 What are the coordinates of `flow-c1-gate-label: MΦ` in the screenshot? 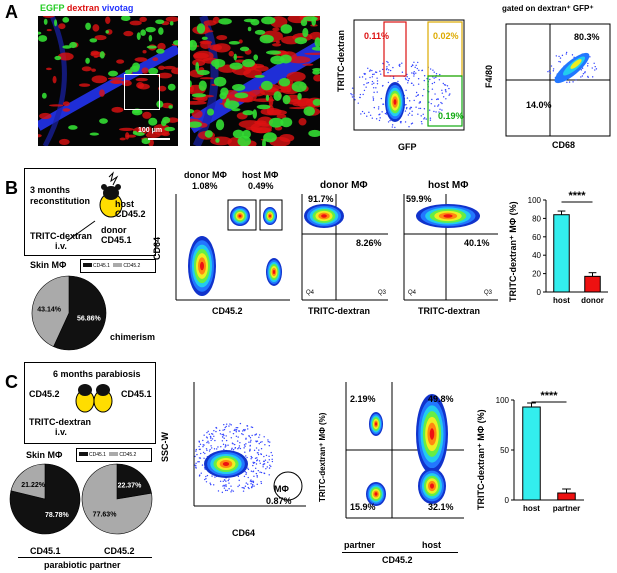 It's located at (281, 489).